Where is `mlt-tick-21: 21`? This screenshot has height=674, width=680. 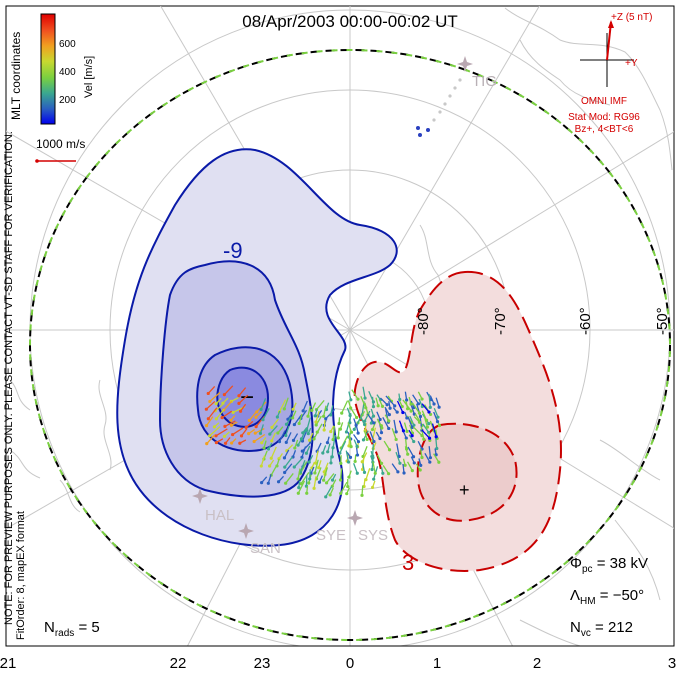
mlt-tick-21: 21 is located at coordinates (8, 663).